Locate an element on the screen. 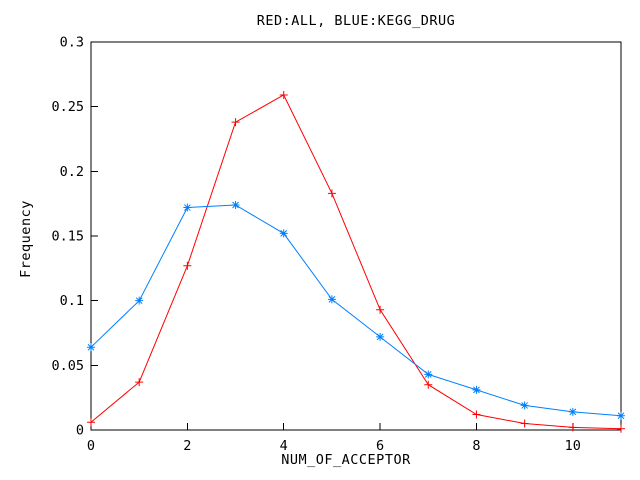 Image resolution: width=640 pixels, height=480 pixels. x-tick-label: 6 is located at coordinates (380, 446).